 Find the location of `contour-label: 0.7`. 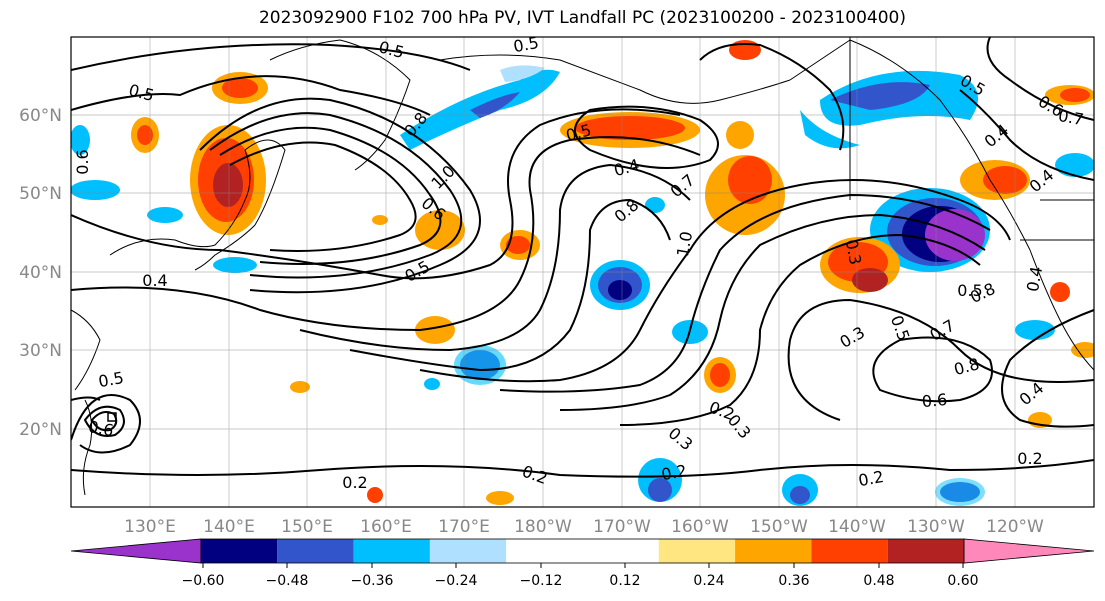

contour-label: 0.7 is located at coordinates (1071, 117).